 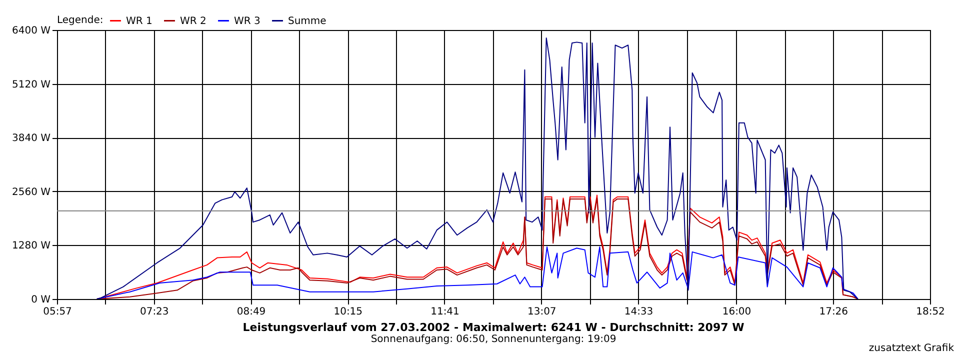 I want to click on x-tick-label: 05:57, so click(x=57, y=312).